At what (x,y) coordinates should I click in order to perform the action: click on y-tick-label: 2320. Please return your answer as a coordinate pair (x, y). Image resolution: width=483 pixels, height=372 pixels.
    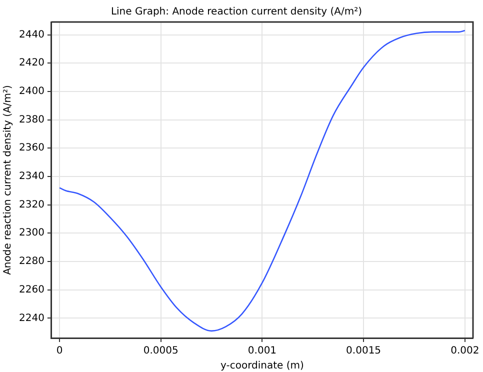
    Looking at the image, I should click on (31, 204).